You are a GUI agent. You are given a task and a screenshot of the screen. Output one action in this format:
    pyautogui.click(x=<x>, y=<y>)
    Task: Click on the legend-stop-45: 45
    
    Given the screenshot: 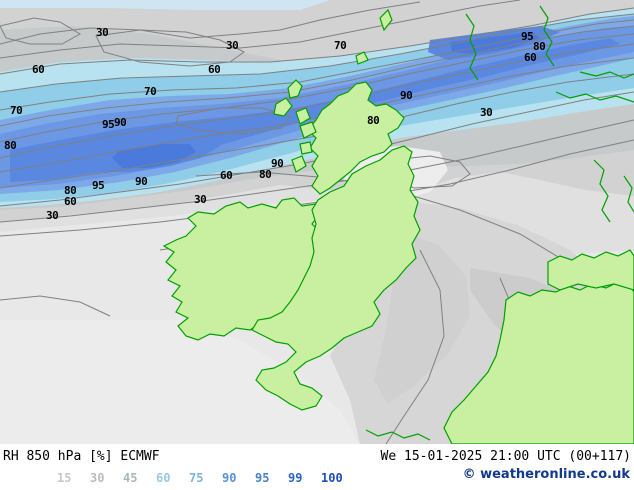 What is the action you would take?
    pyautogui.click(x=130, y=478)
    